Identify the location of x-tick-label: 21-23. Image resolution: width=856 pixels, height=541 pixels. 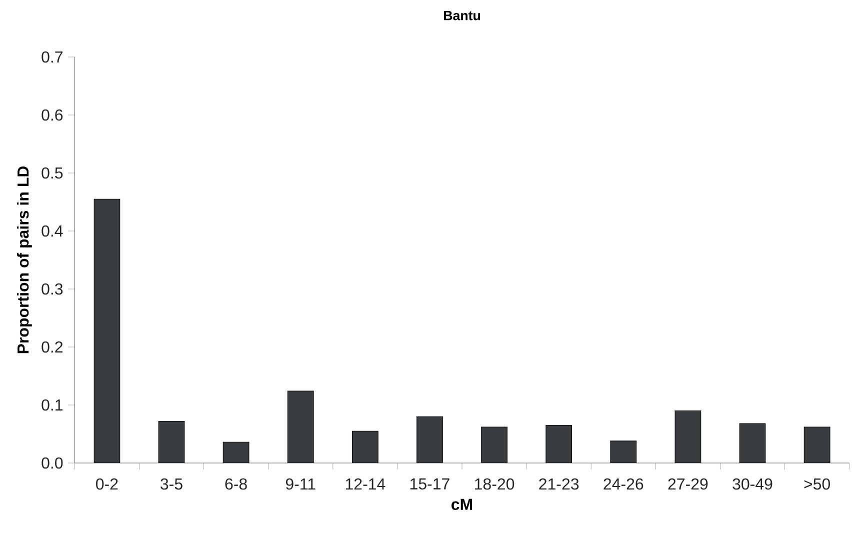
(559, 484).